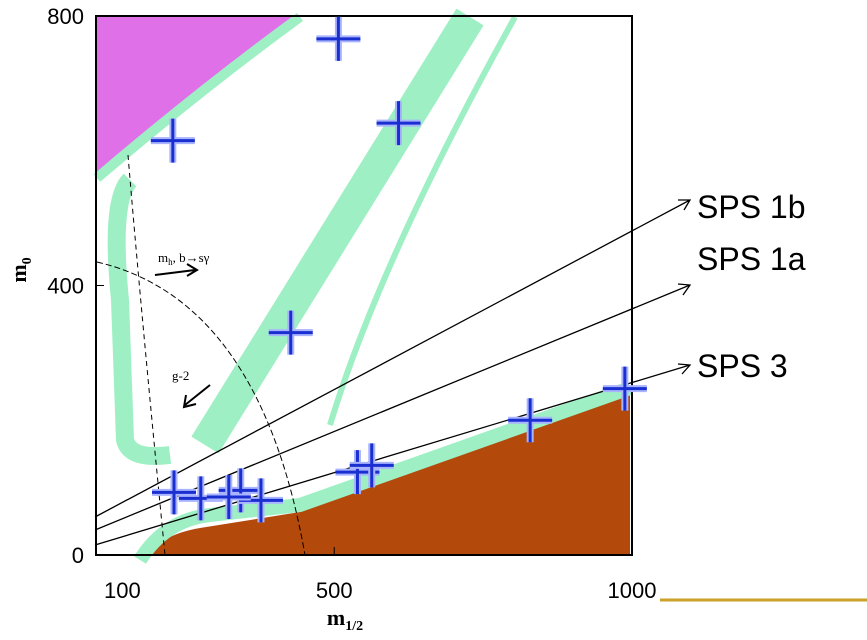  I want to click on region-label: g-2, so click(180, 375).